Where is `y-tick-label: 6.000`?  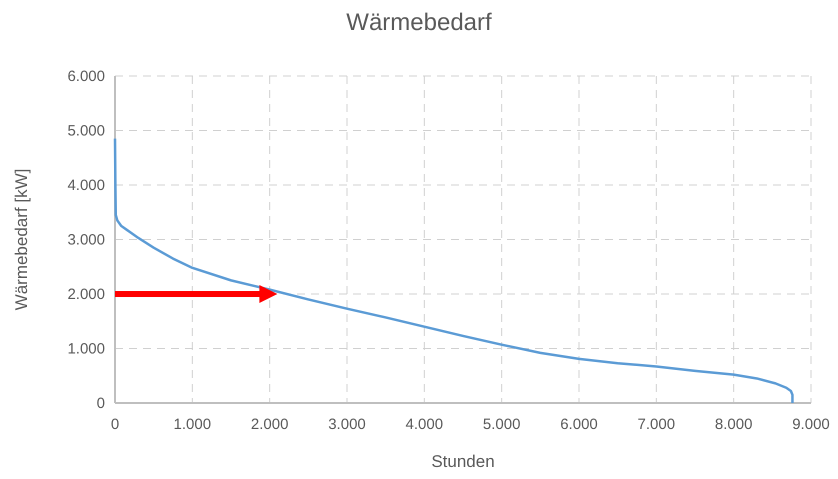 y-tick-label: 6.000 is located at coordinates (86, 76).